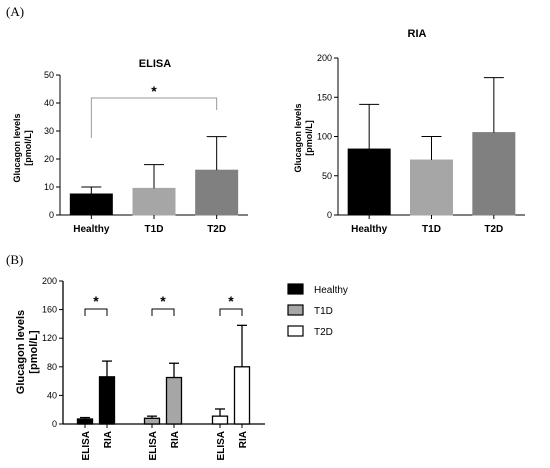 This screenshot has width=550, height=468. I want to click on ria-bar-t1d, so click(431, 187).